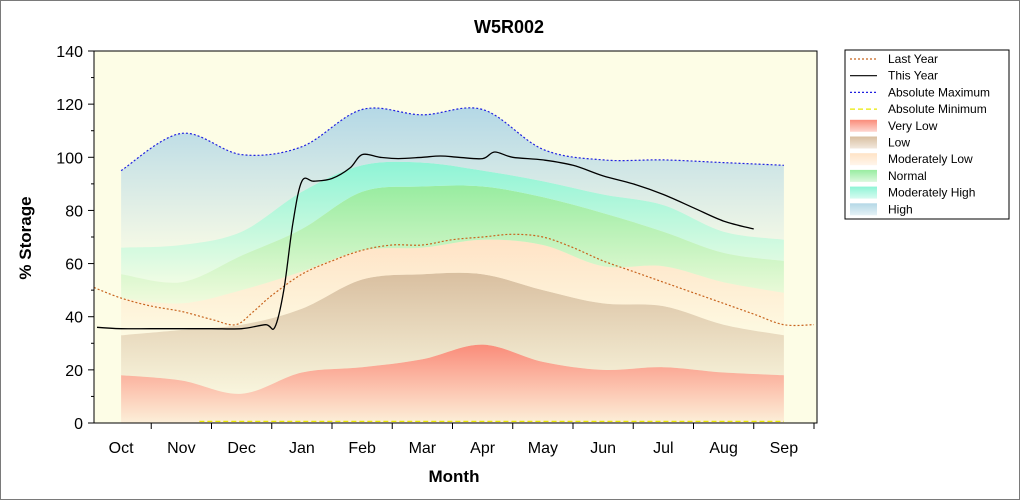 Image resolution: width=1020 pixels, height=504 pixels. Describe the element at coordinates (930, 159) in the screenshot. I see `legend-label-moderately-low: Moderately Low` at that location.